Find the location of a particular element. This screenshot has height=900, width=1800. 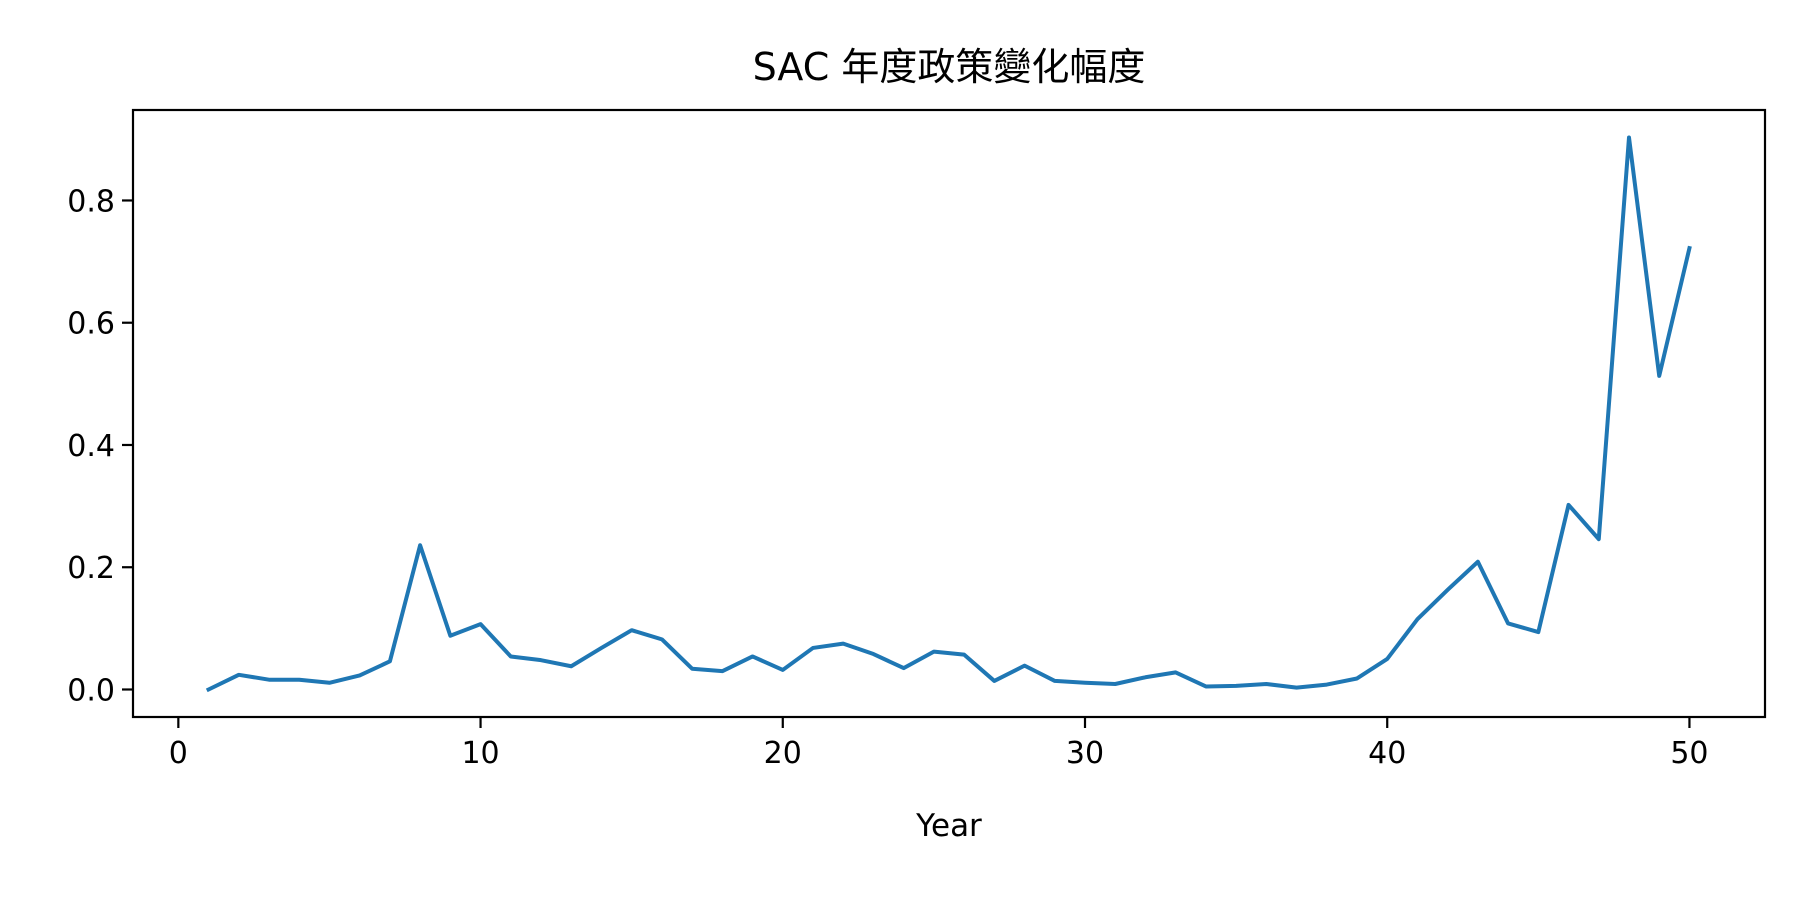

y-tick-label: 0.4 is located at coordinates (91, 446).